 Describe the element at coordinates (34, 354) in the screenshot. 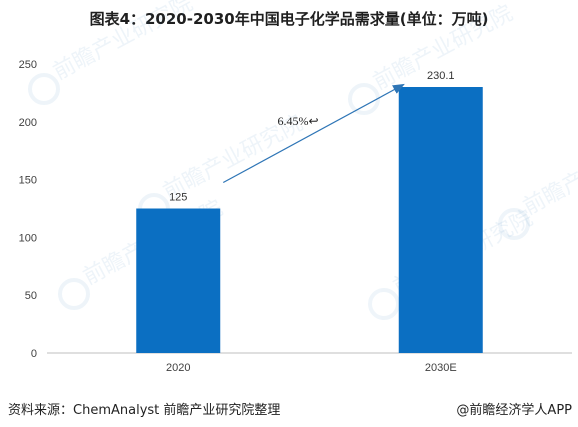

I see `y-tick-label: 0` at that location.